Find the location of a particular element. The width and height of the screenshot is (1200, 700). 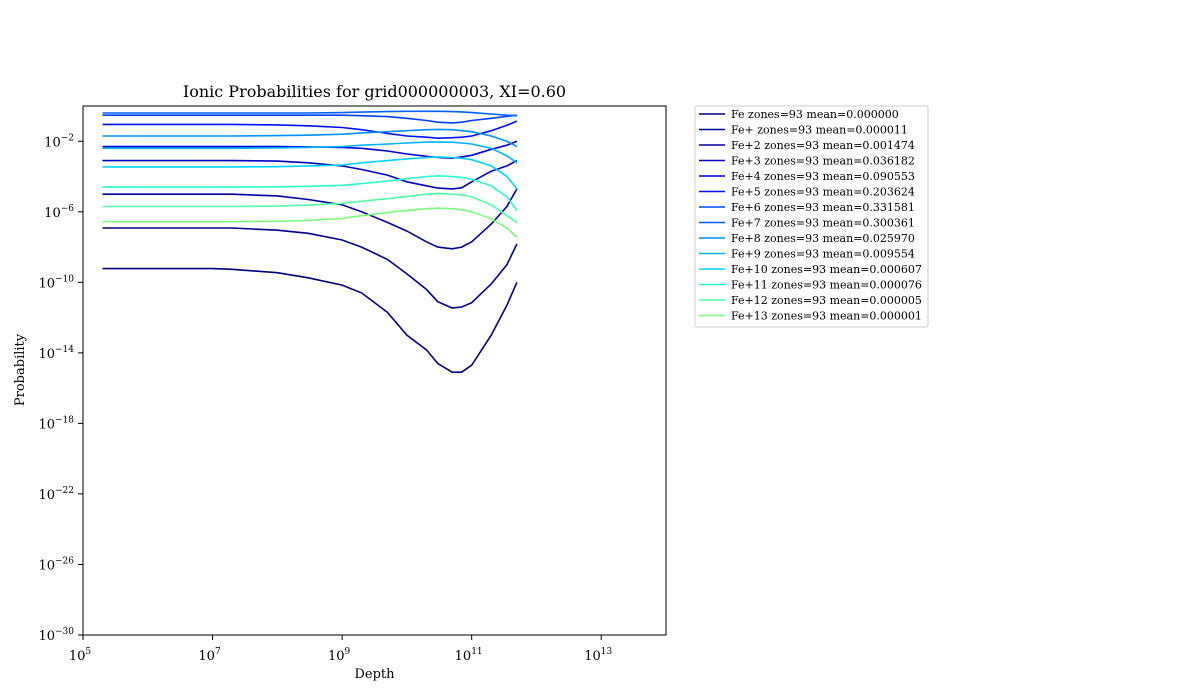

x-tick-label-1: 10⁷ is located at coordinates (209, 655).